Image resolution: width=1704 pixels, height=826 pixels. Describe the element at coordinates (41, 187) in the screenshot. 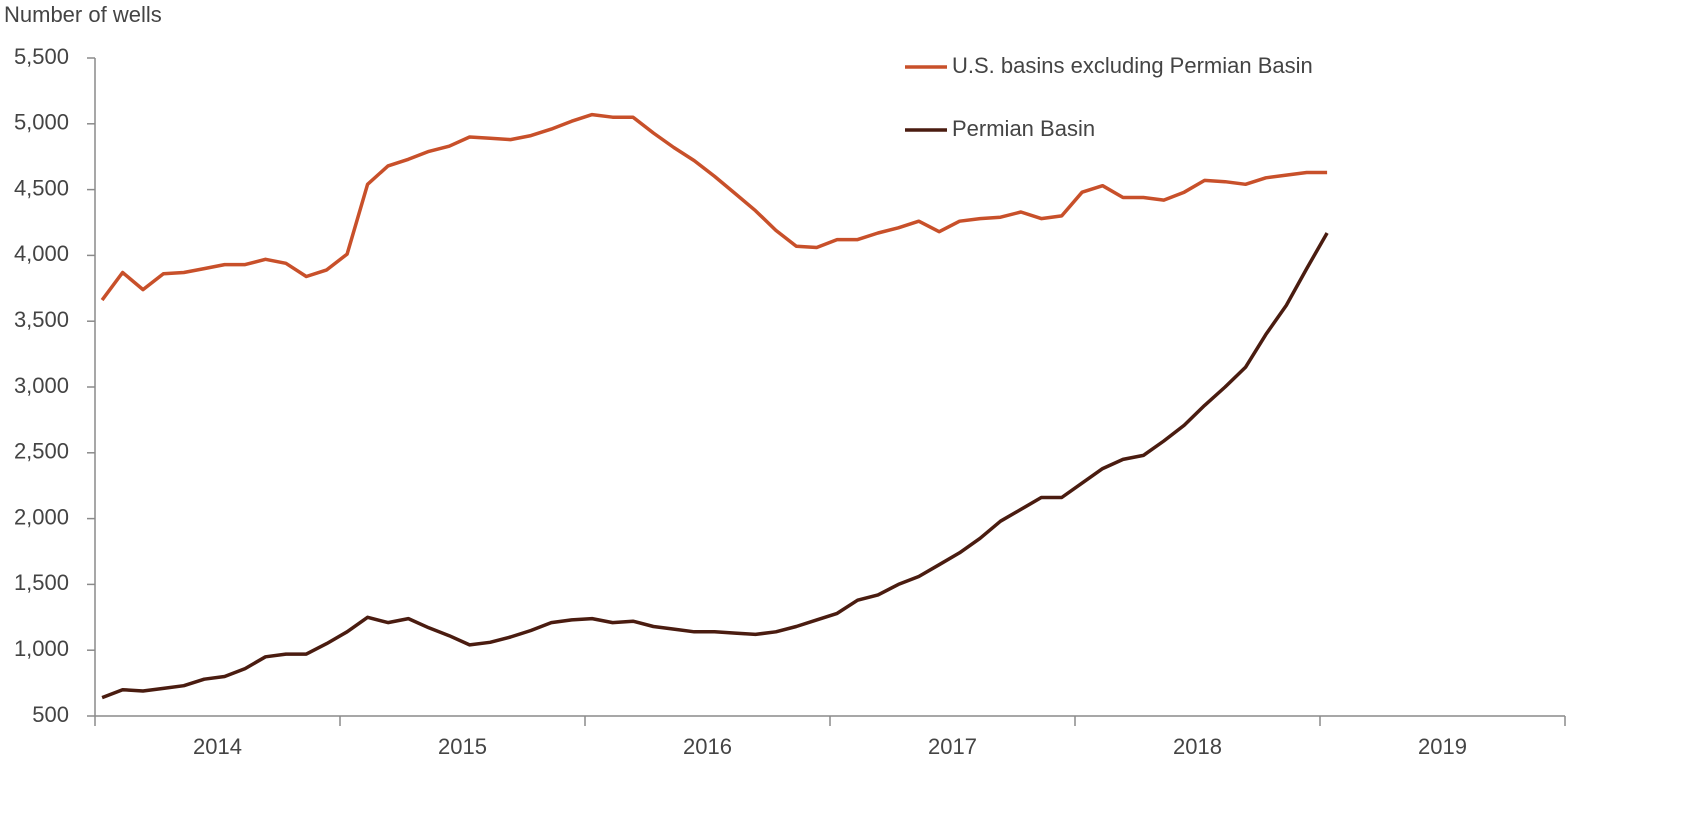

I see `y-tick-label: 4,500` at that location.